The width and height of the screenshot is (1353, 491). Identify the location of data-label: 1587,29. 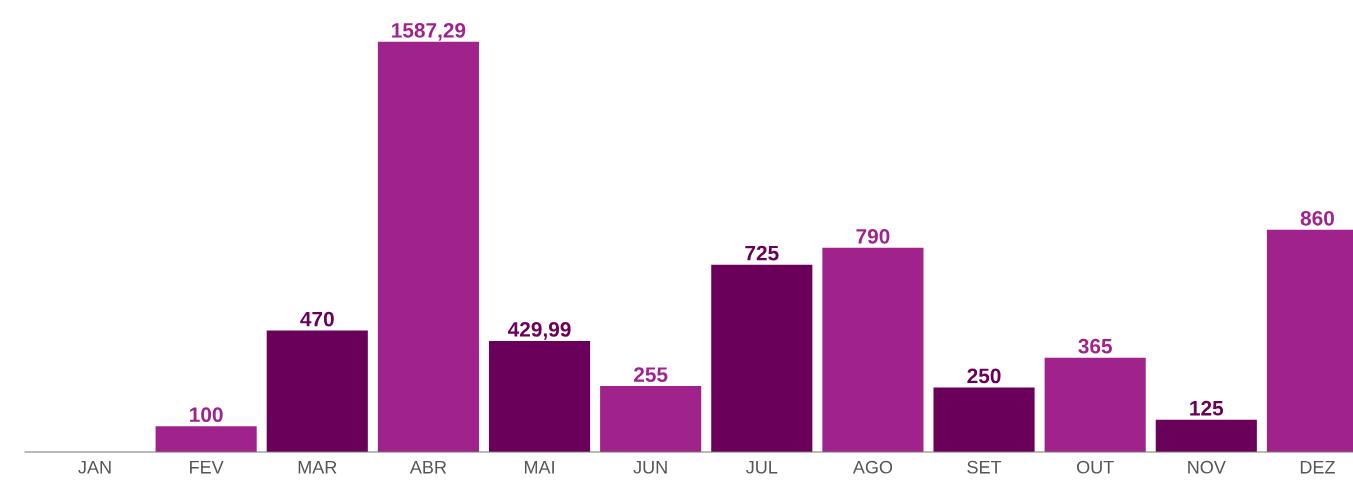
(429, 31).